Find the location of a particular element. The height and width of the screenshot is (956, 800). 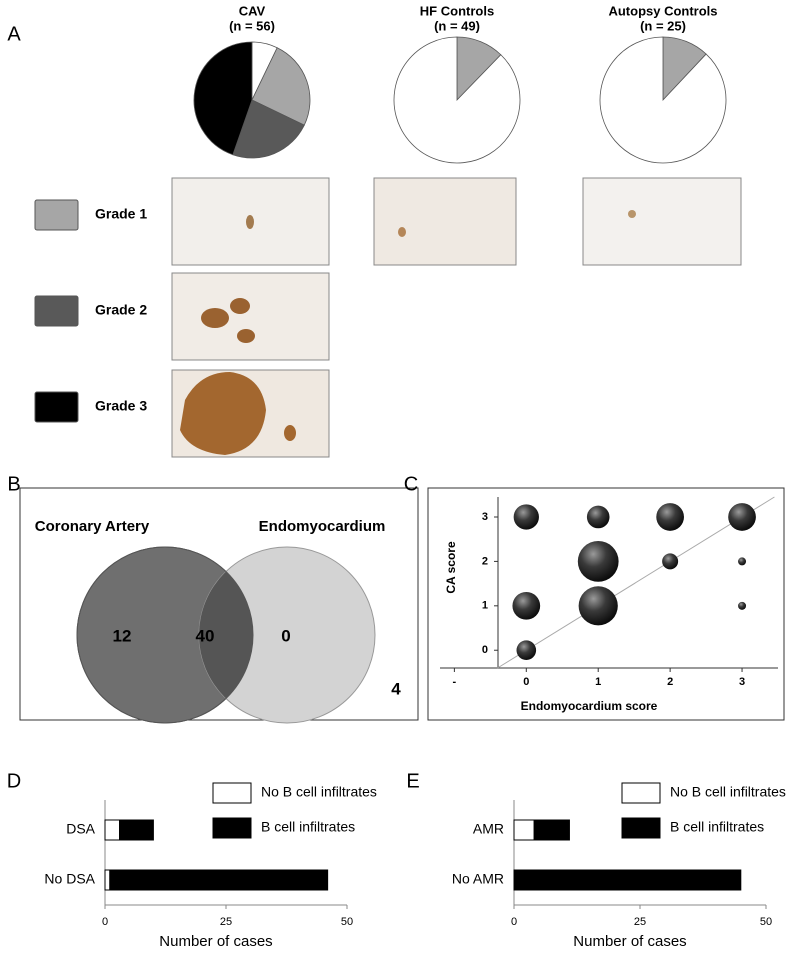

panel-label: C is located at coordinates (411, 484).